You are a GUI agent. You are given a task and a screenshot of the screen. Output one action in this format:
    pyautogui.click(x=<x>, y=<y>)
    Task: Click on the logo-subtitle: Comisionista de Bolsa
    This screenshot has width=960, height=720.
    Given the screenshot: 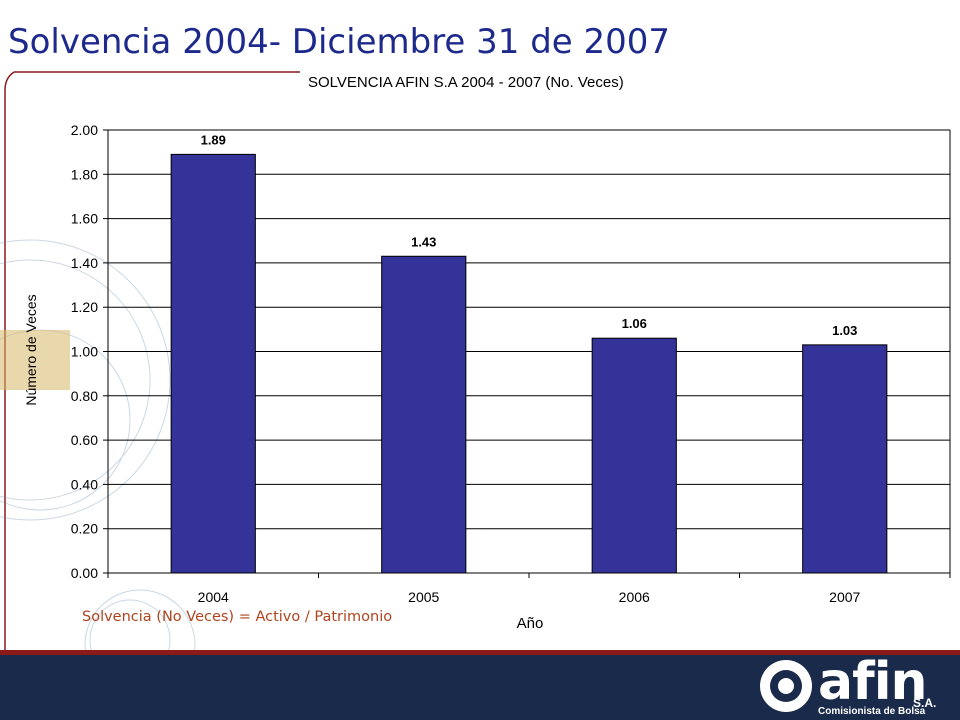 What is the action you would take?
    pyautogui.click(x=872, y=711)
    